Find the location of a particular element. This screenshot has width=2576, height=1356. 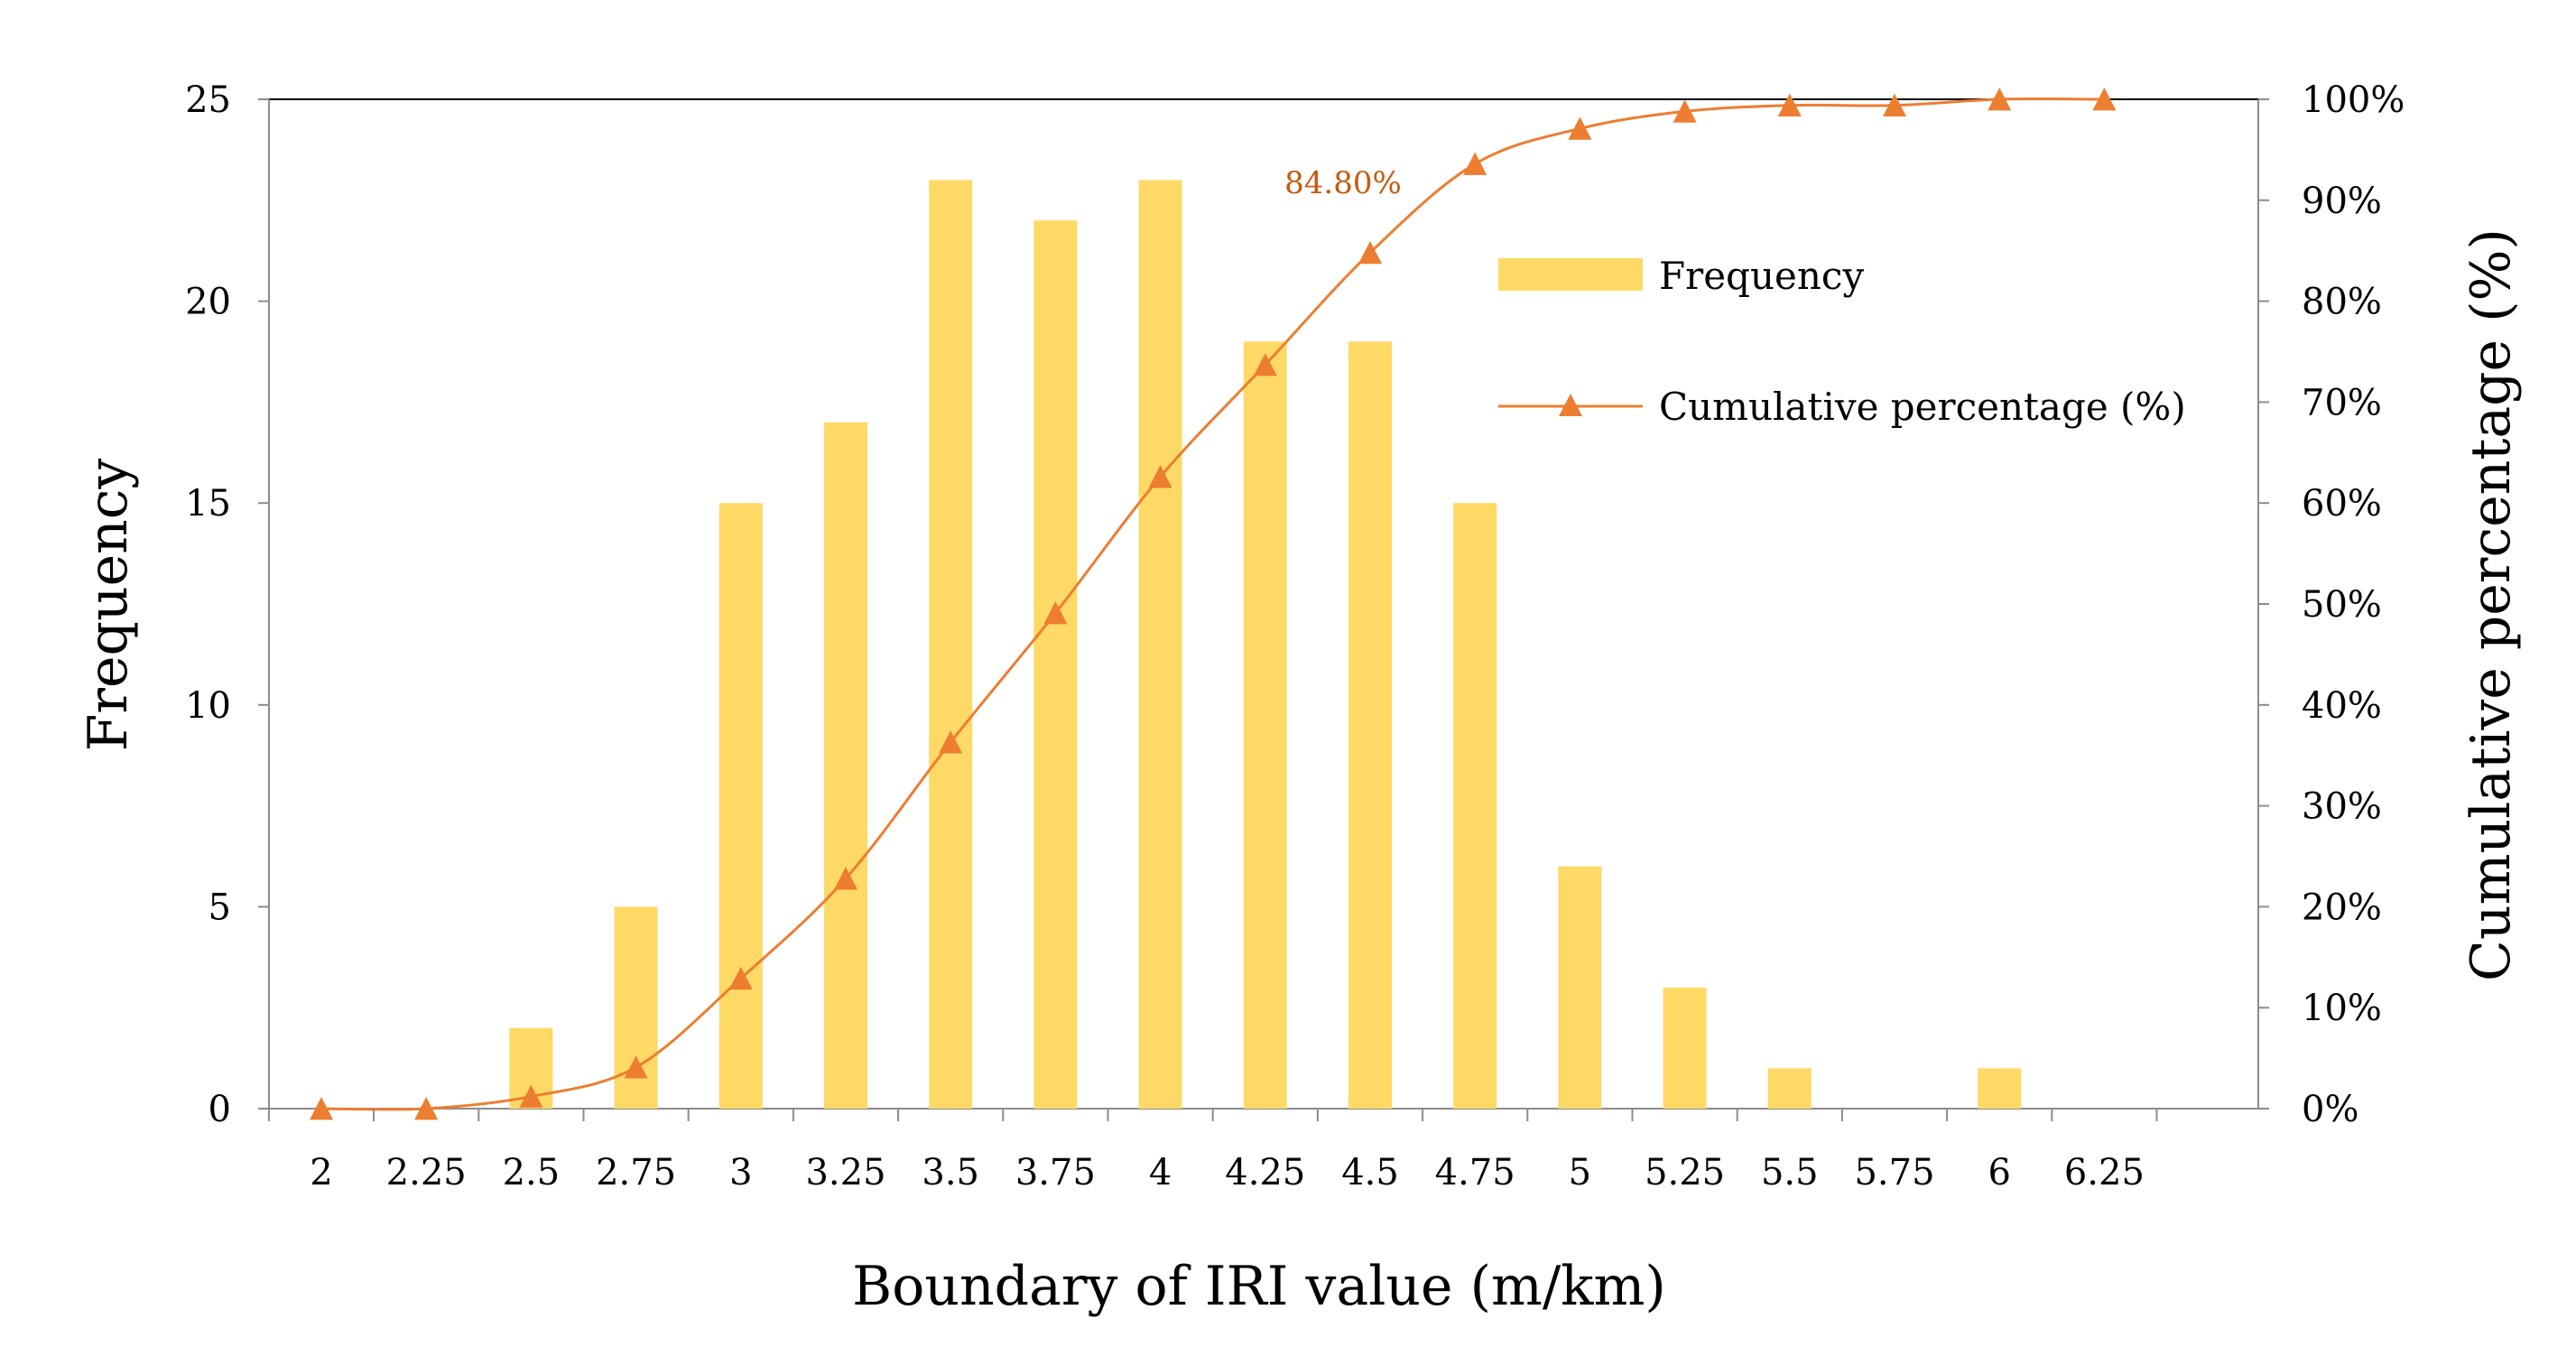

bar-5.5 is located at coordinates (1790, 1088).